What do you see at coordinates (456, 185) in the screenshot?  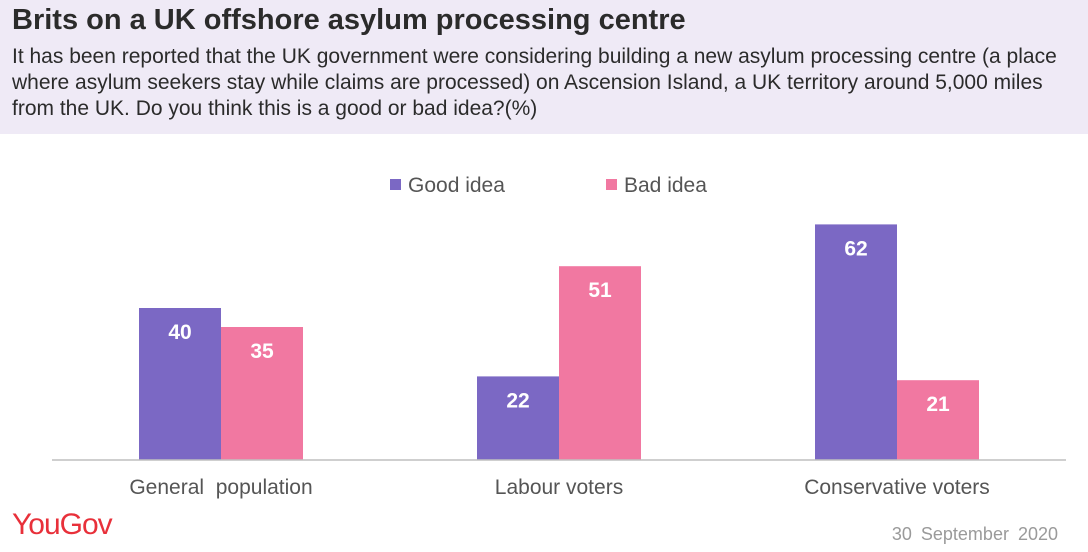 I see `legend-label-0: Good idea` at bounding box center [456, 185].